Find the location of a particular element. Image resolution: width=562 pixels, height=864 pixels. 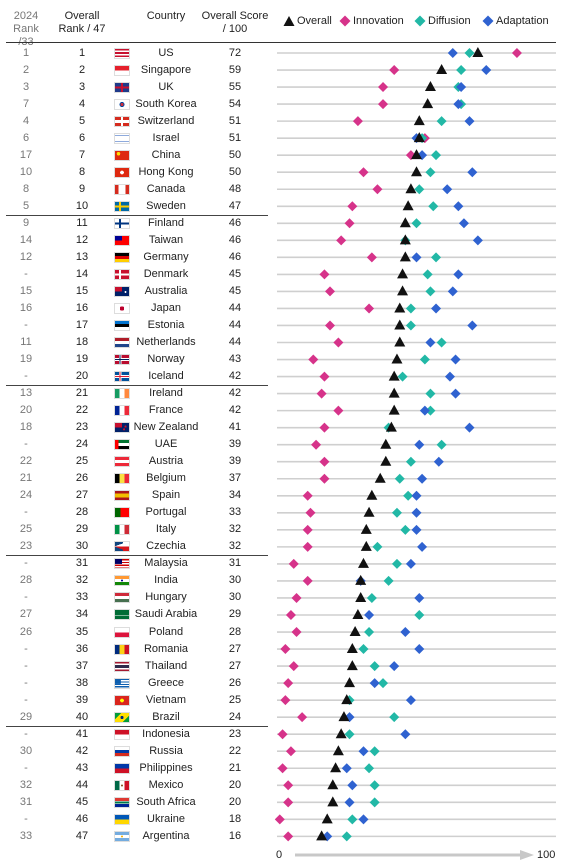

overall-rank: 33 is located at coordinates (82, 597).